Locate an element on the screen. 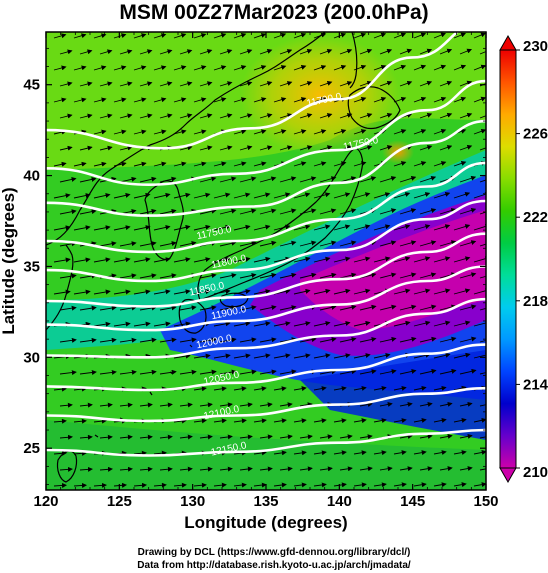 The width and height of the screenshot is (548, 573). colorbar-tick-label: 226 is located at coordinates (535, 134).